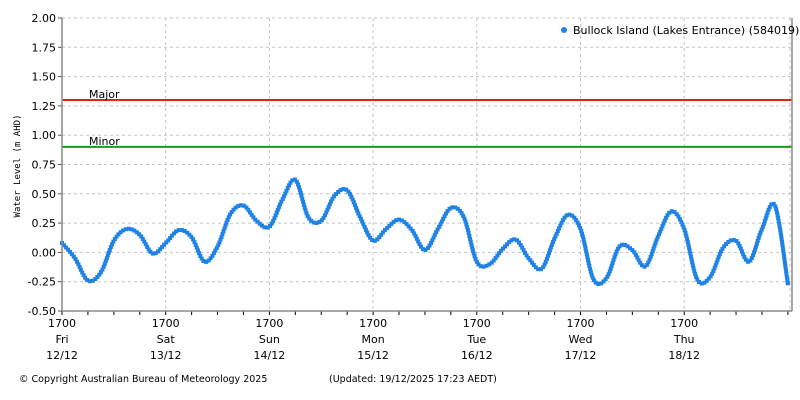 This screenshot has width=800, height=400. I want to click on x-tick-label: 16/12, so click(477, 355).